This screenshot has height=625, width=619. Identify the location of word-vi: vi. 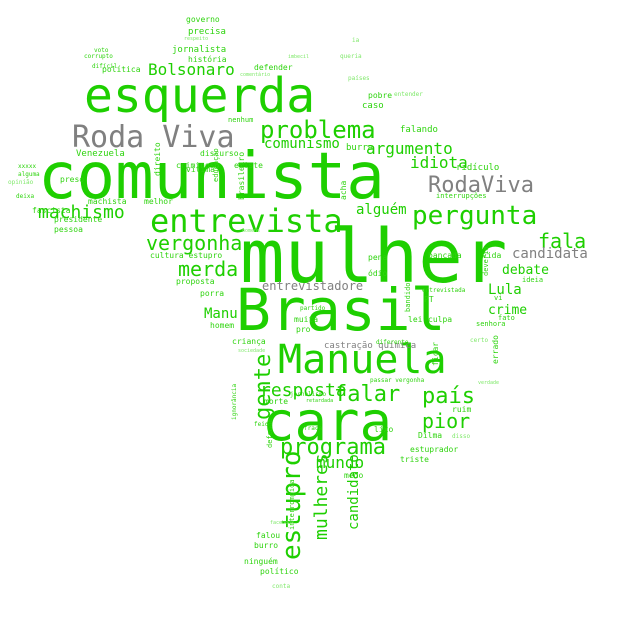
(498, 298).